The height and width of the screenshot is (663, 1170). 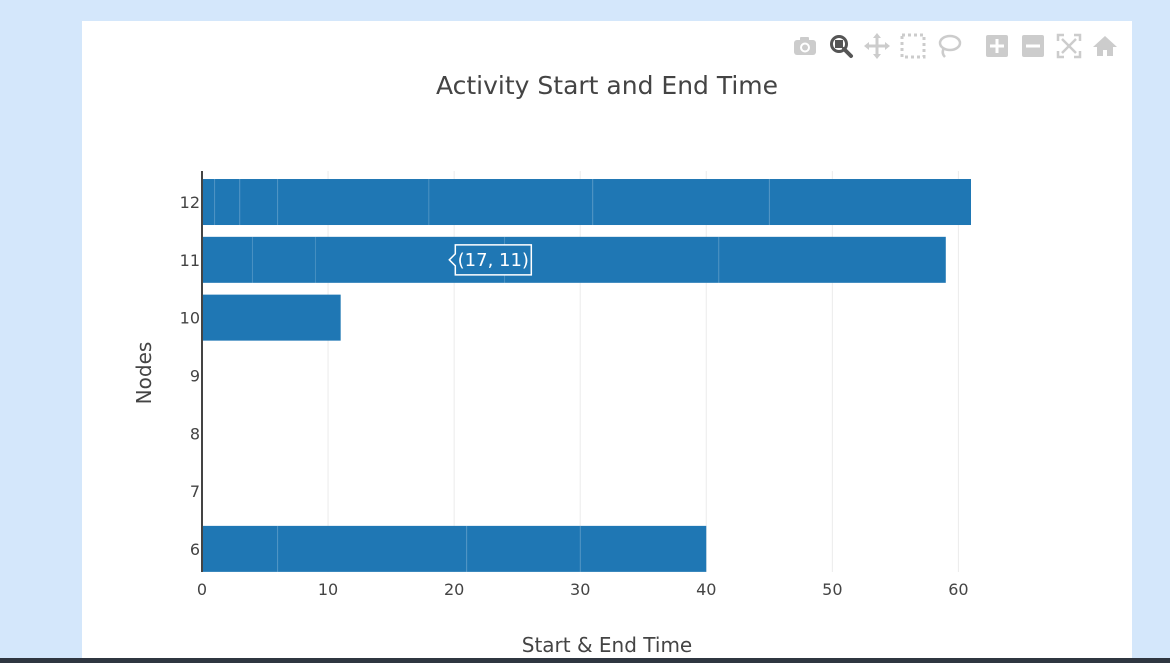 I want to click on y-tick-label: 7, so click(x=195, y=491).